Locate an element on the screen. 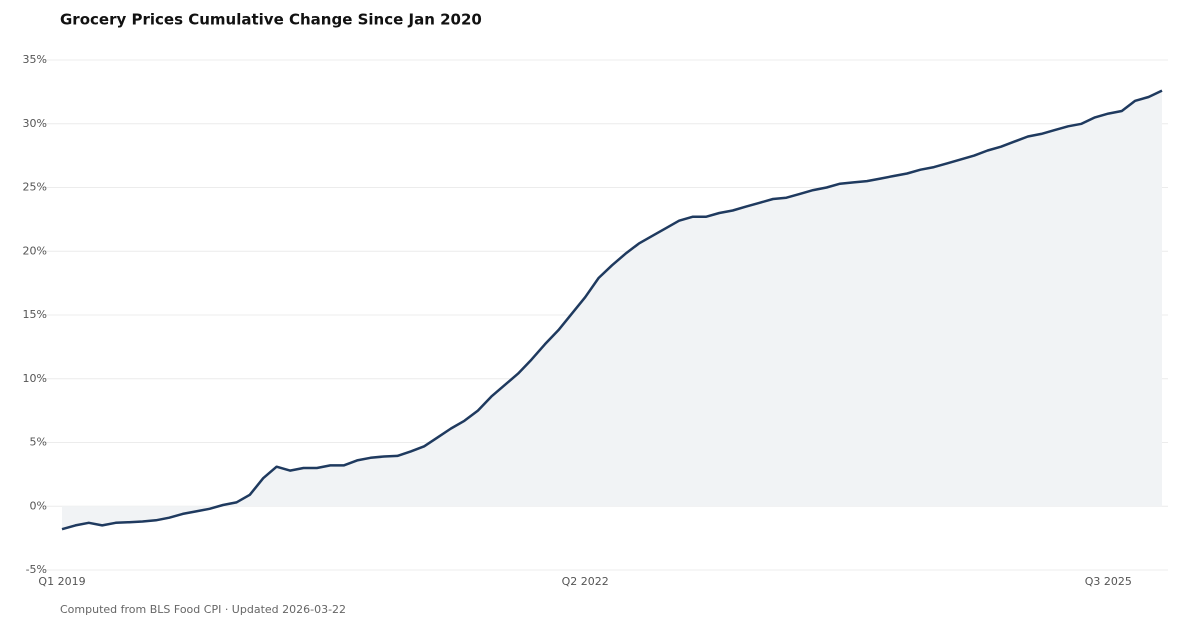 This screenshot has height=630, width=1200. x-tick-label: Q2 2022 is located at coordinates (585, 581).